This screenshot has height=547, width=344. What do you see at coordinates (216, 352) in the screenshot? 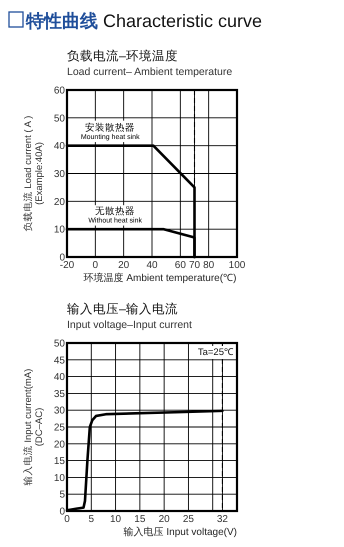
I see `annotation: Ta=25℃` at bounding box center [216, 352].